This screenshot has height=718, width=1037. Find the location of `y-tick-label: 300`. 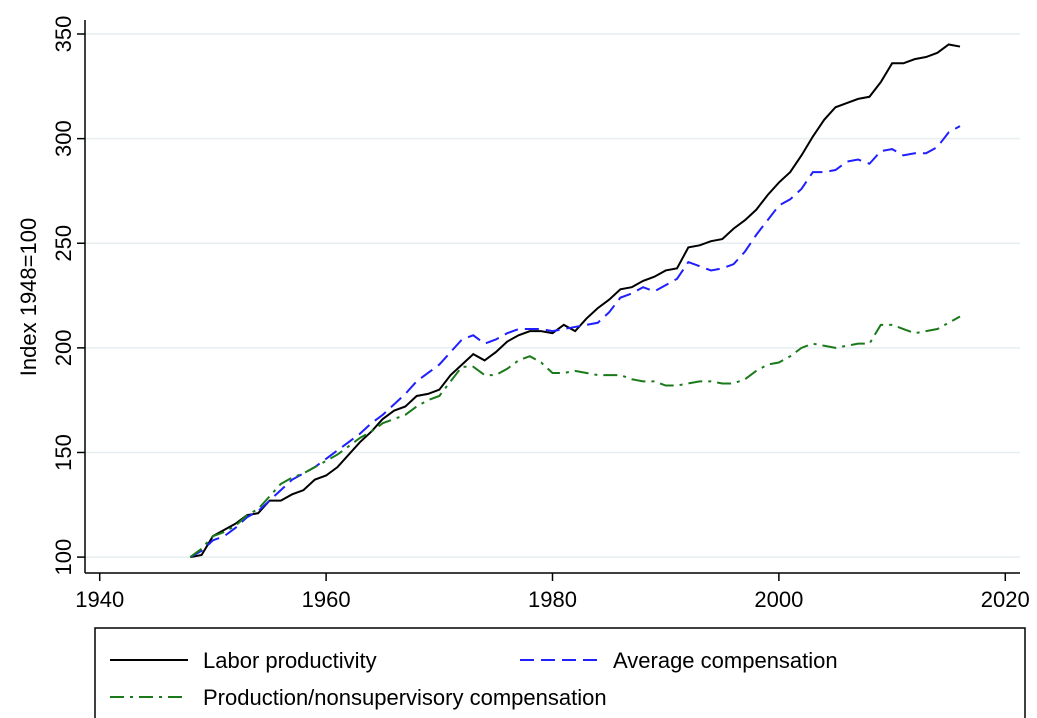

y-tick-label: 300 is located at coordinates (63, 138).